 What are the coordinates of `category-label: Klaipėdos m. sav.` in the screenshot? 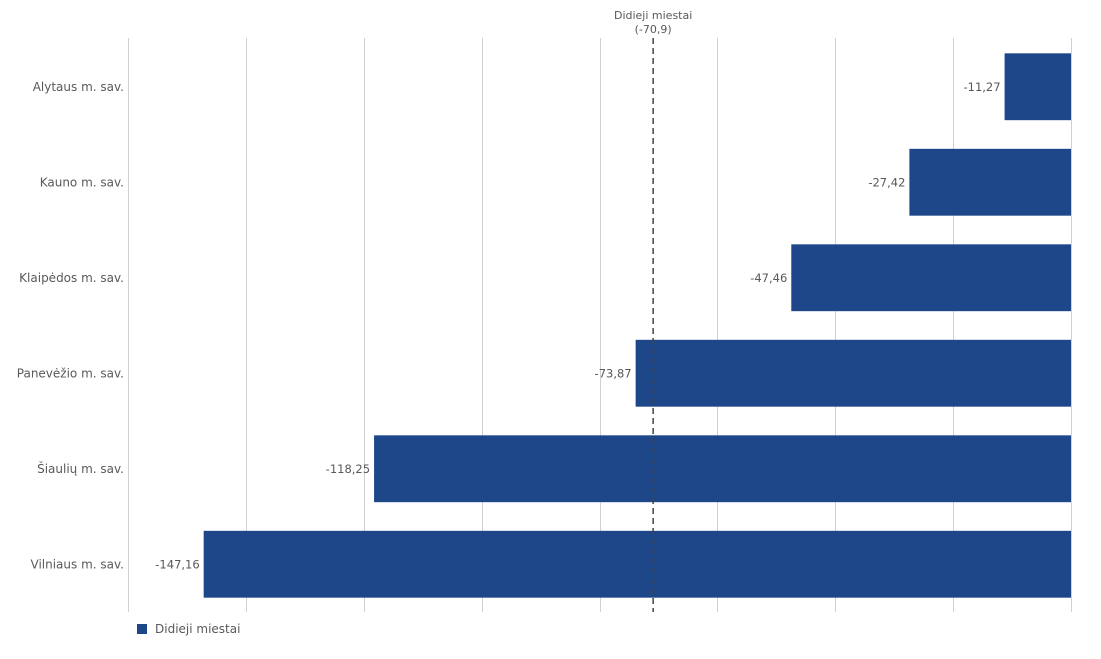 It's located at (71, 278).